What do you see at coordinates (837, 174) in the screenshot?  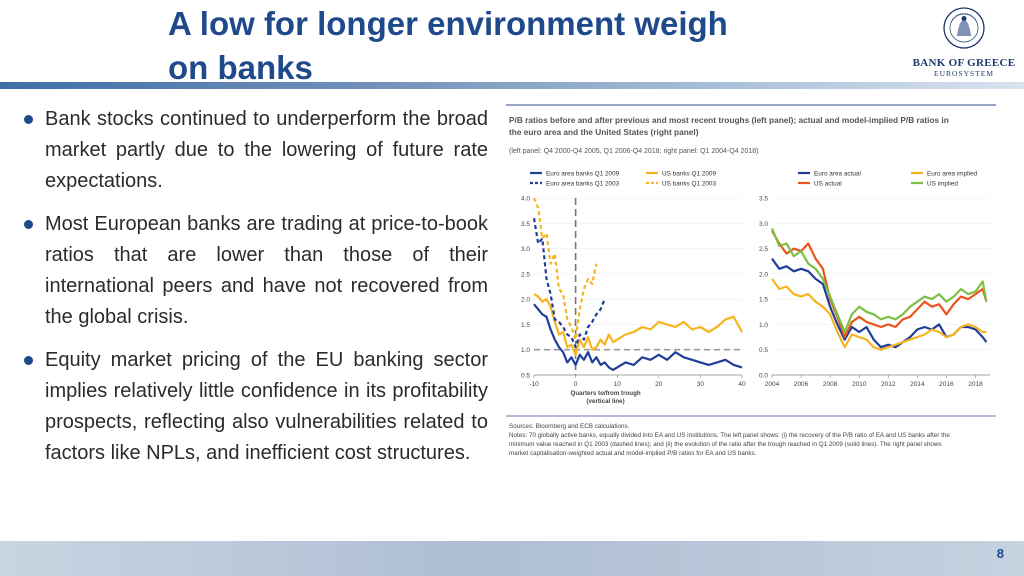 I see `legend-label: Euro area actual` at bounding box center [837, 174].